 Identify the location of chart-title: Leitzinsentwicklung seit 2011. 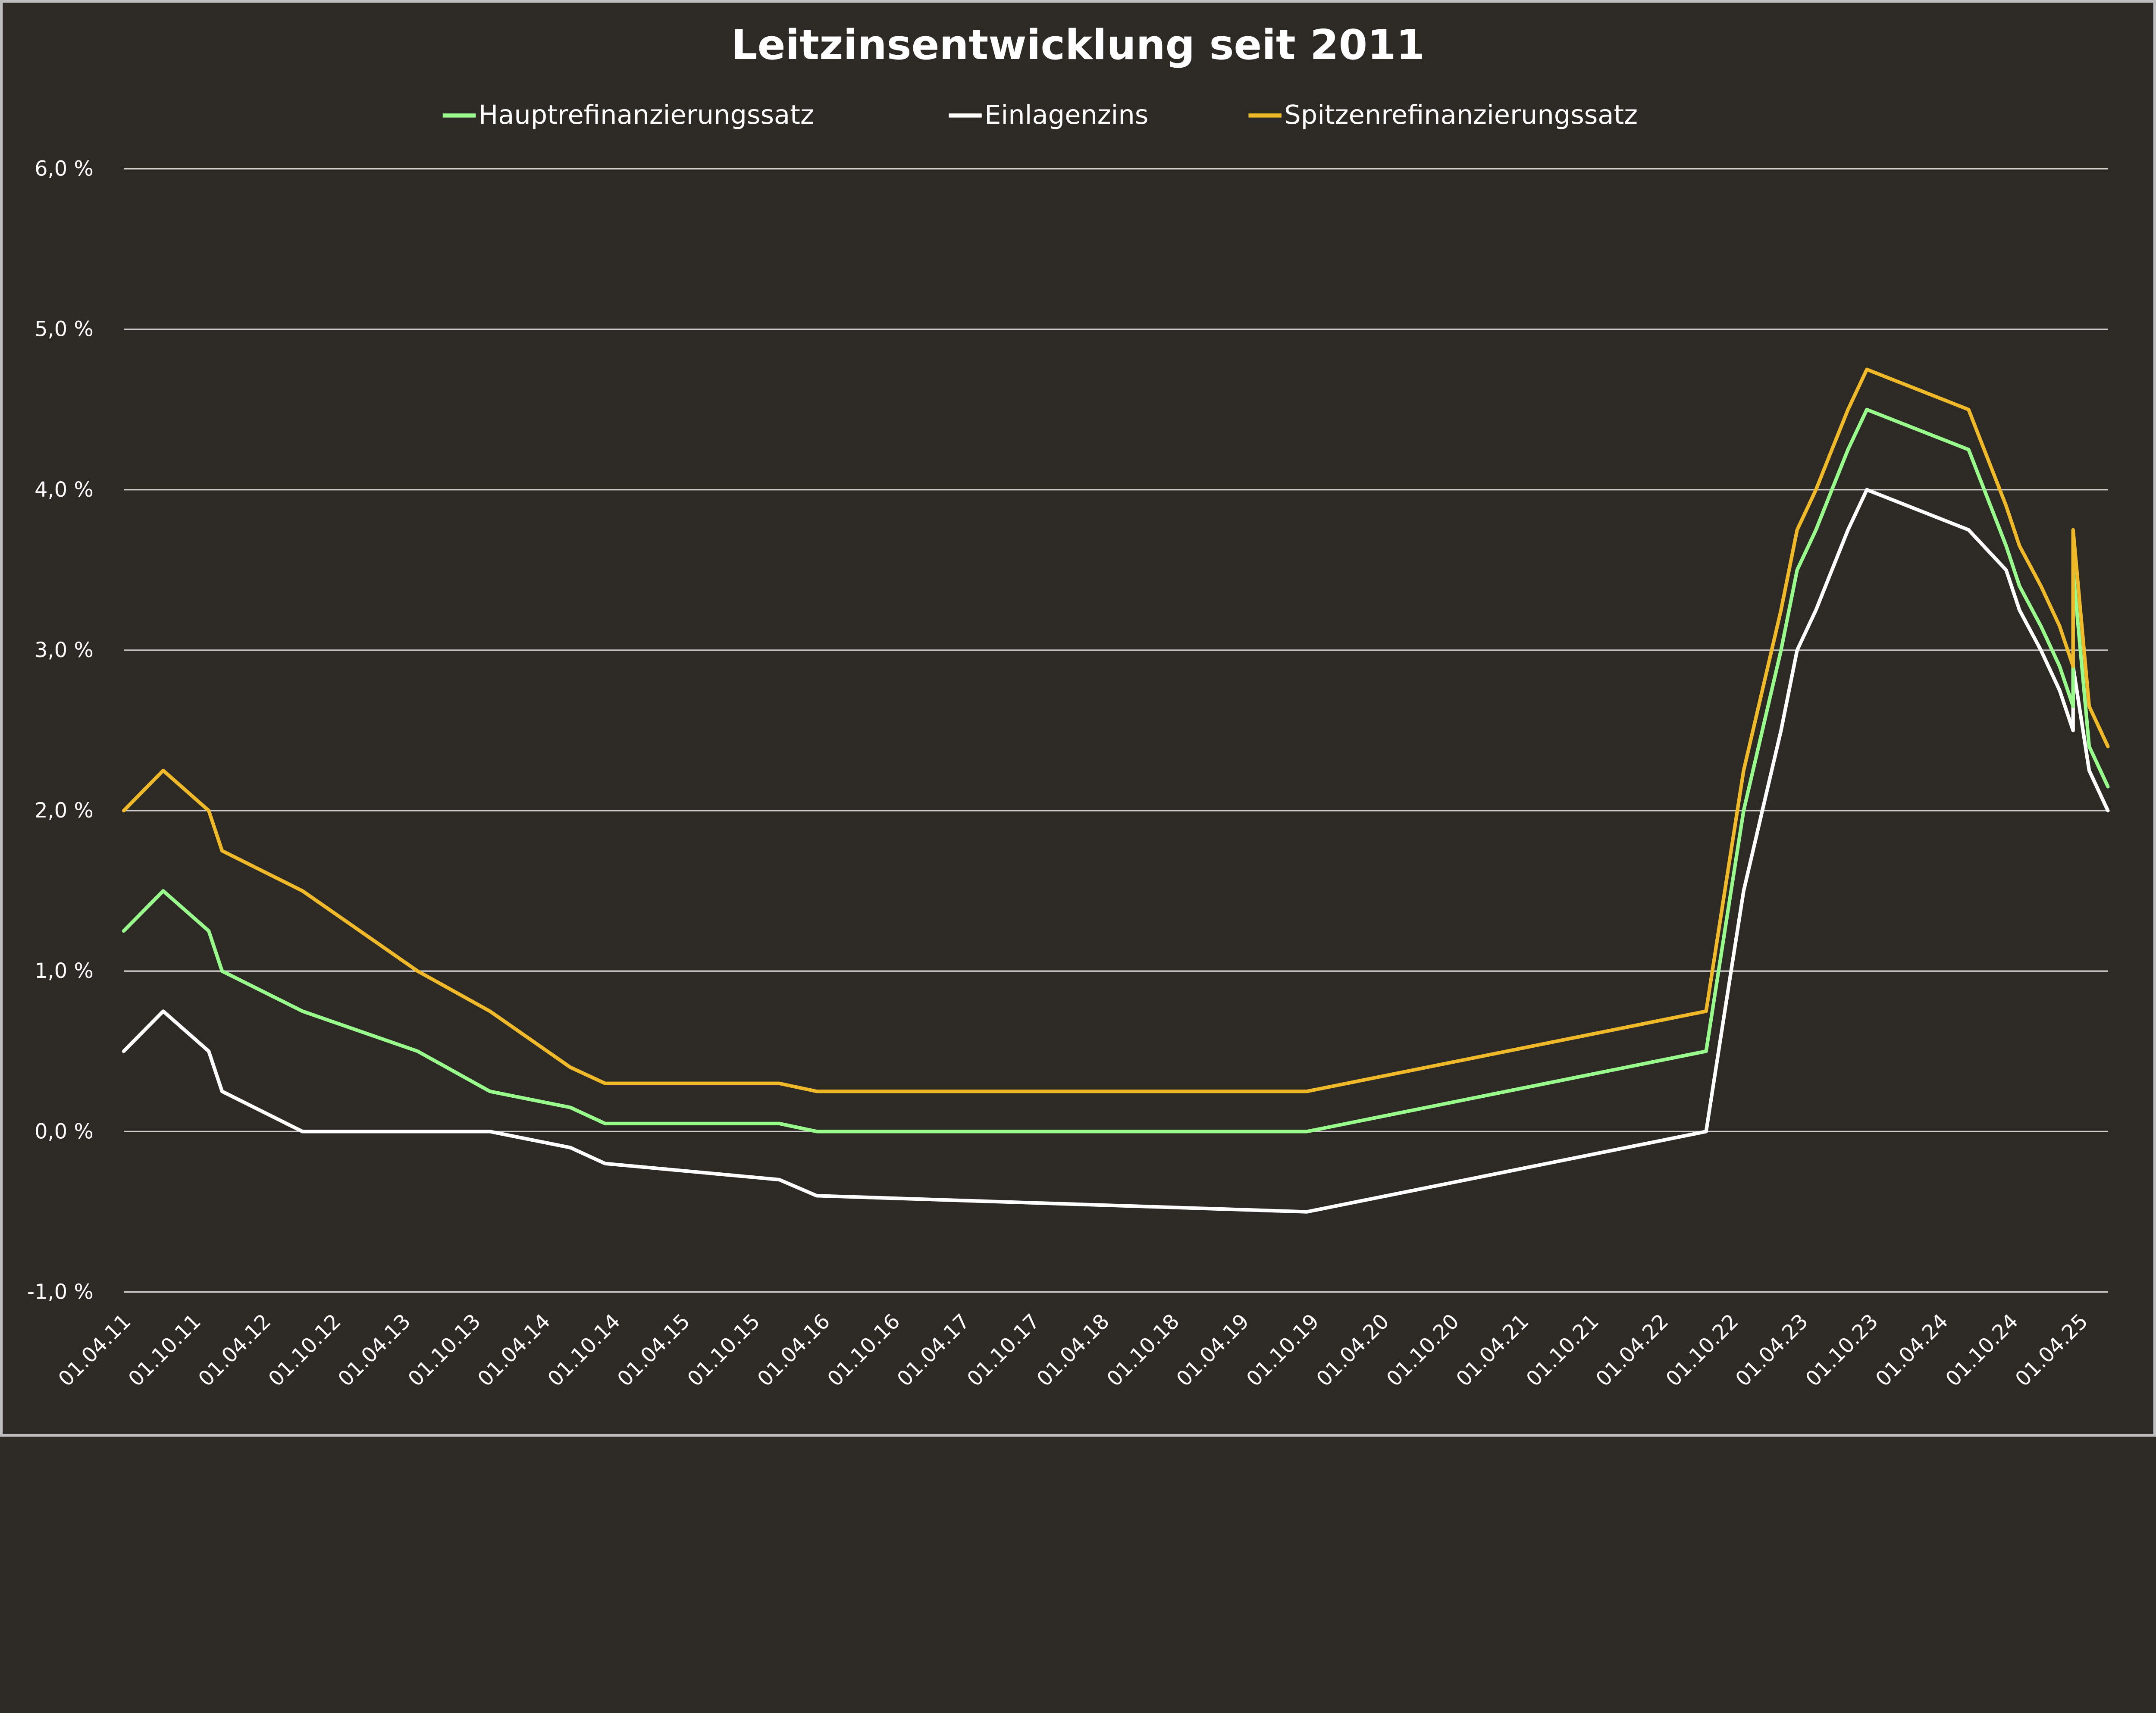
(1078, 45).